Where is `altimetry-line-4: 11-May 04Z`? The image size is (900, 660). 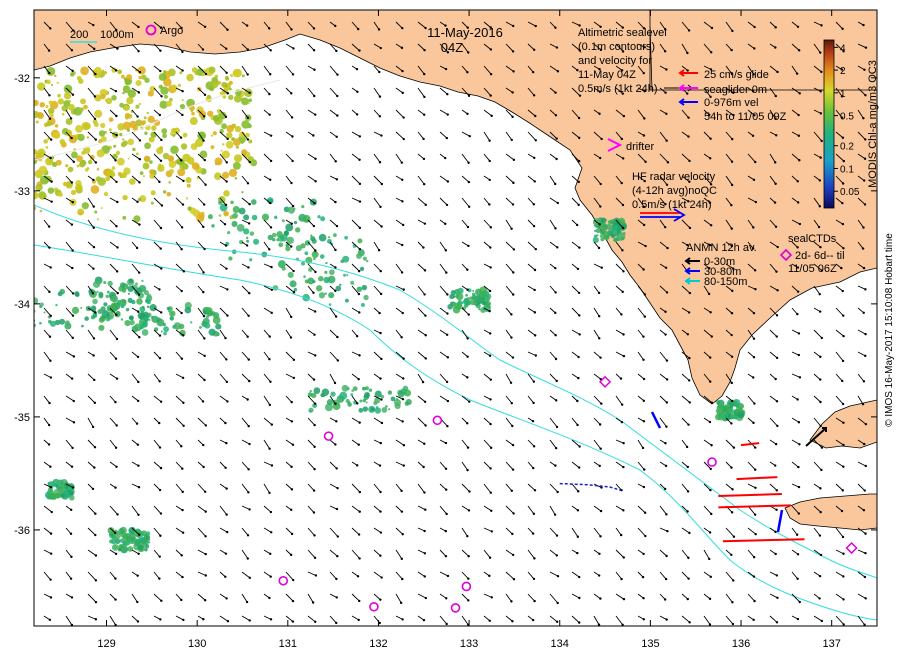
altimetry-line-4: 11-May 04Z is located at coordinates (607, 75).